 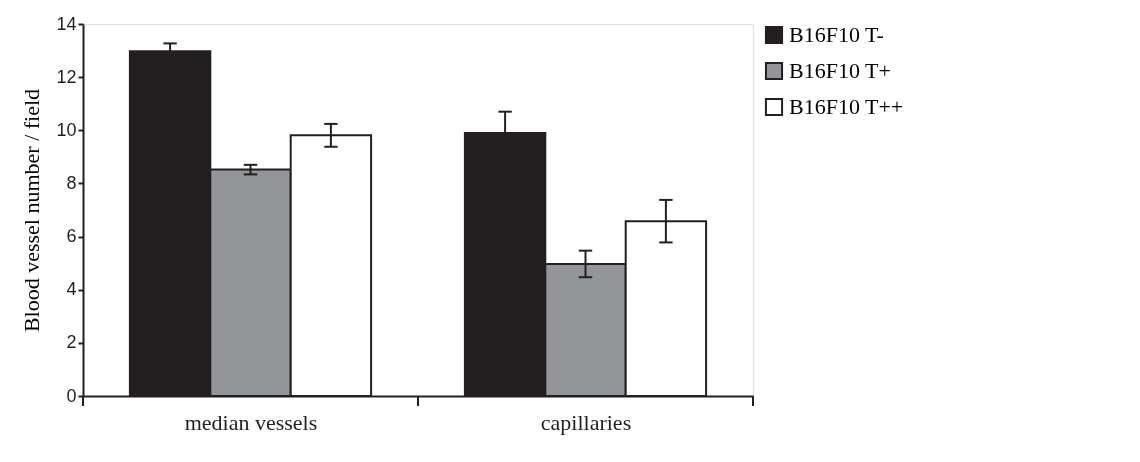 What do you see at coordinates (71, 395) in the screenshot?
I see `y-tick-label: 0` at bounding box center [71, 395].